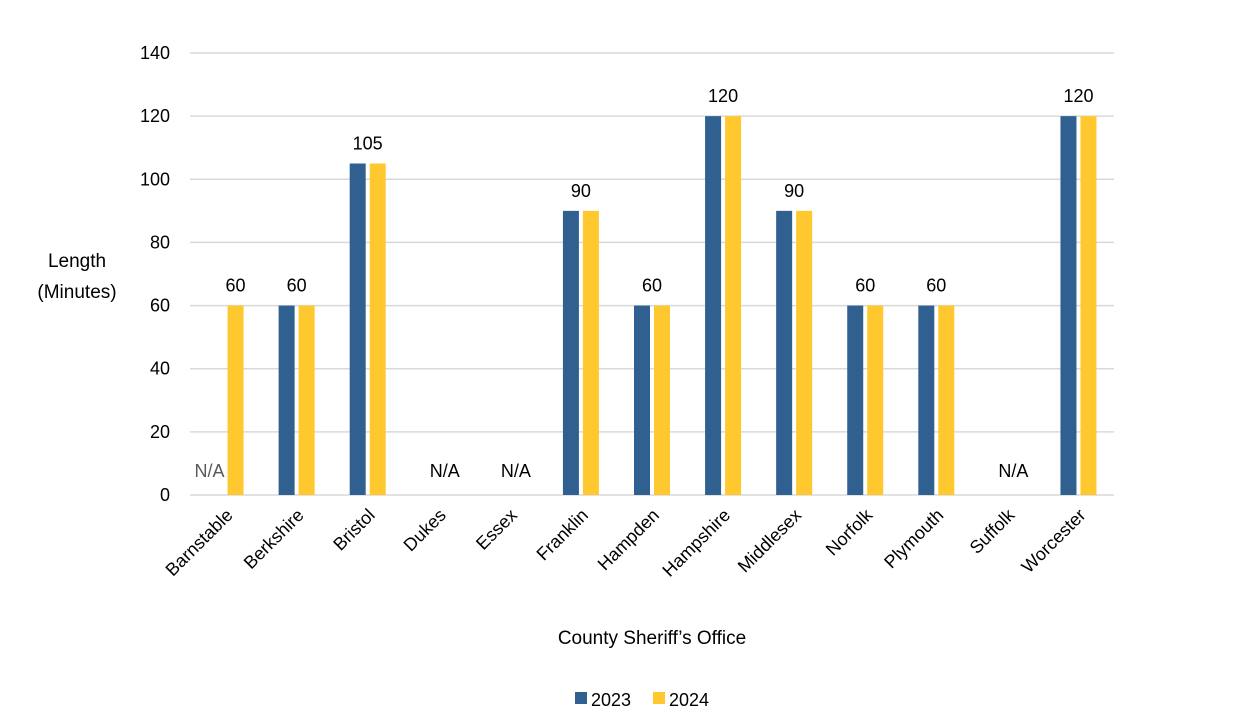  I want to click on y-tick-label: 60, so click(160, 306).